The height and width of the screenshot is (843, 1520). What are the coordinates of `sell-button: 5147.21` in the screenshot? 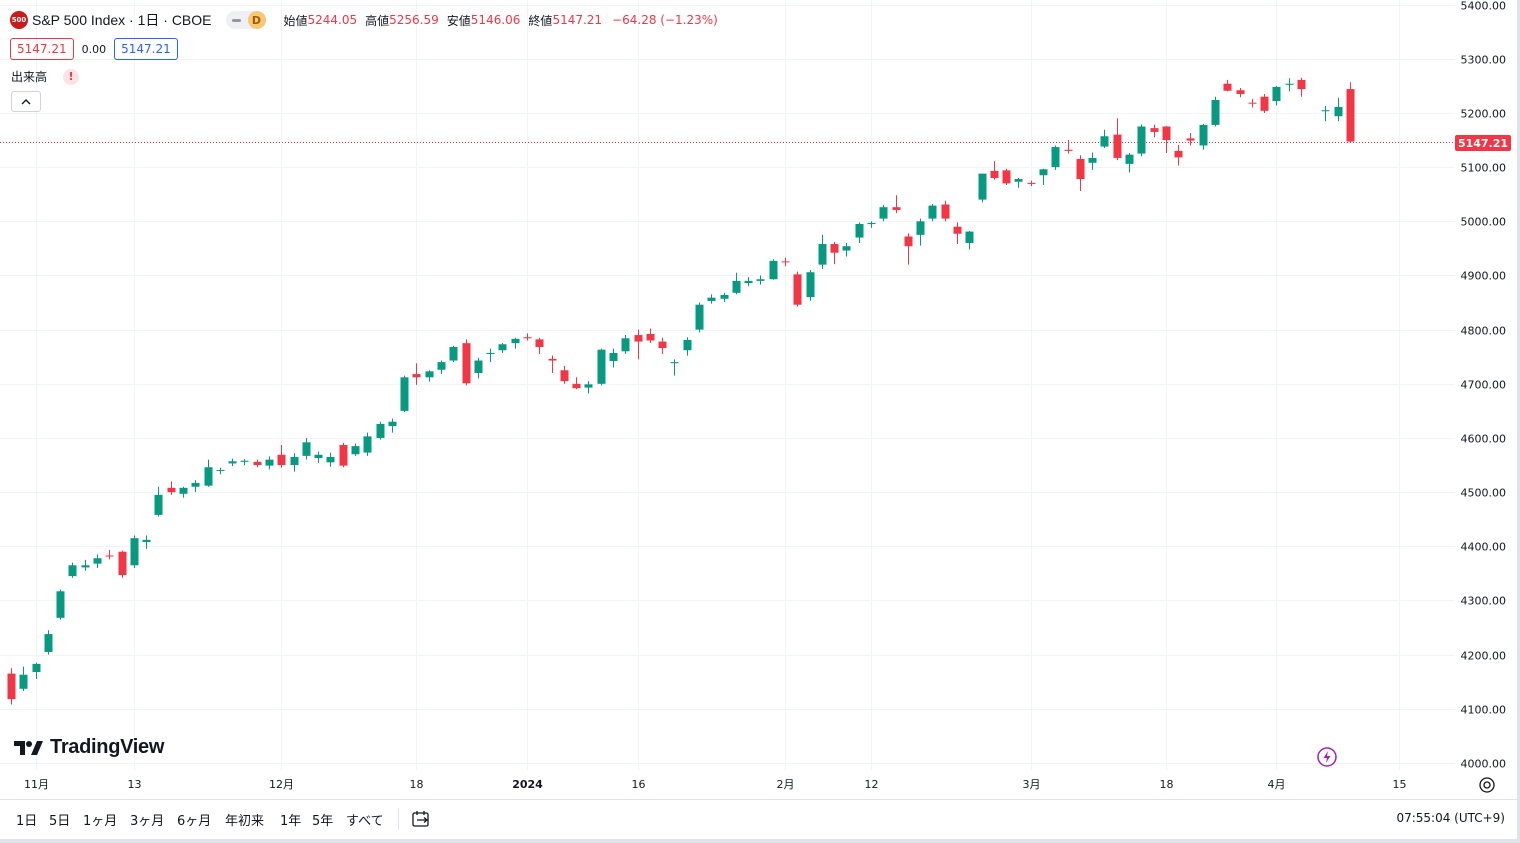 It's located at (42, 49).